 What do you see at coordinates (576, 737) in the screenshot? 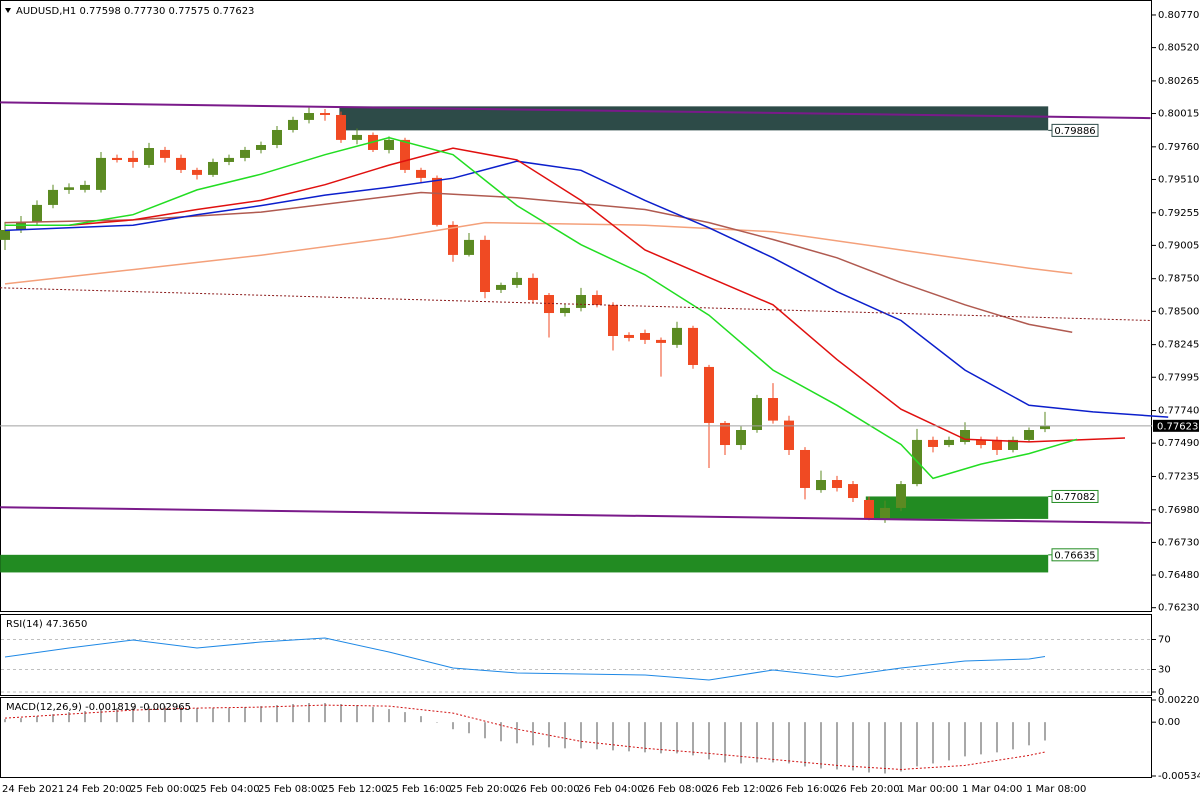
I see `macd-panel-frame` at bounding box center [576, 737].